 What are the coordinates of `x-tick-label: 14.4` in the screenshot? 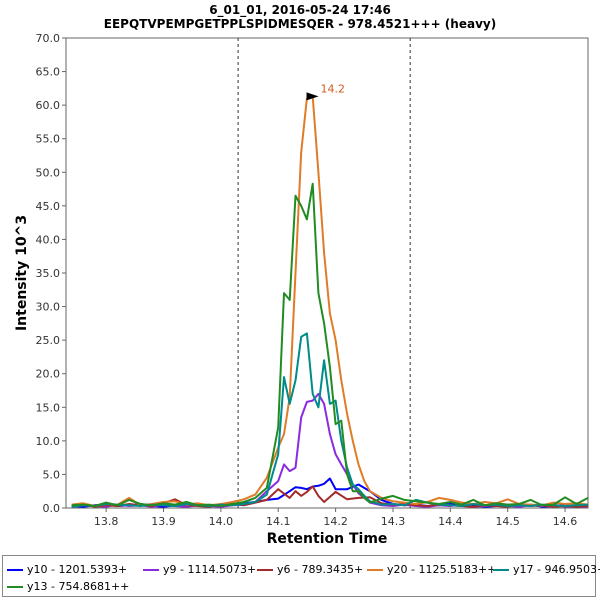 It's located at (450, 521).